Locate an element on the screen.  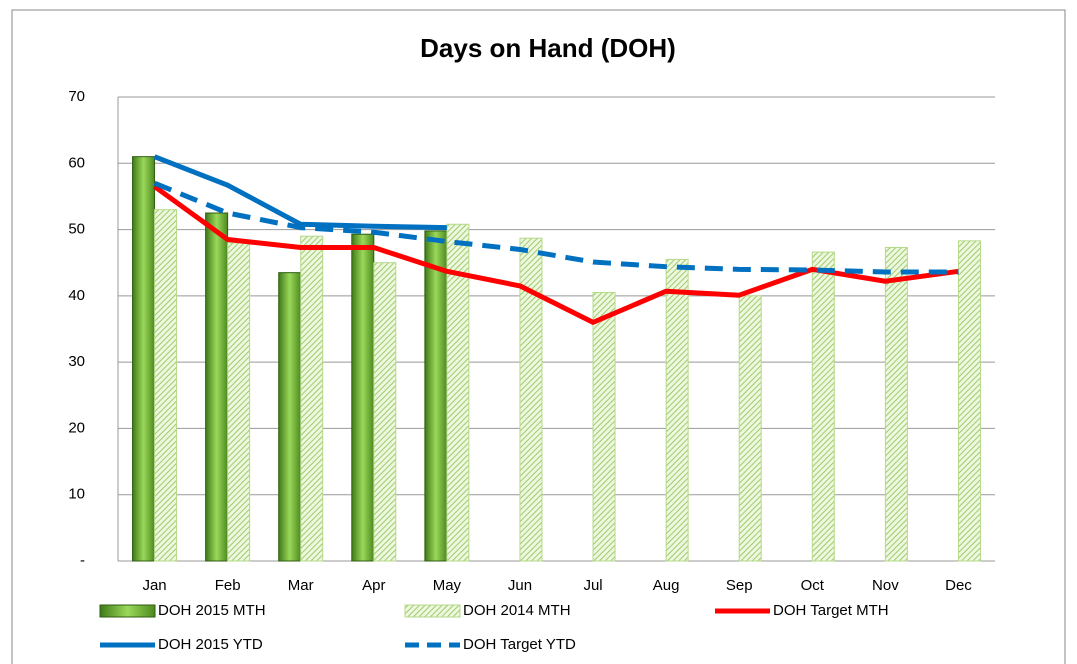
x-tick-label: Jul is located at coordinates (592, 585).